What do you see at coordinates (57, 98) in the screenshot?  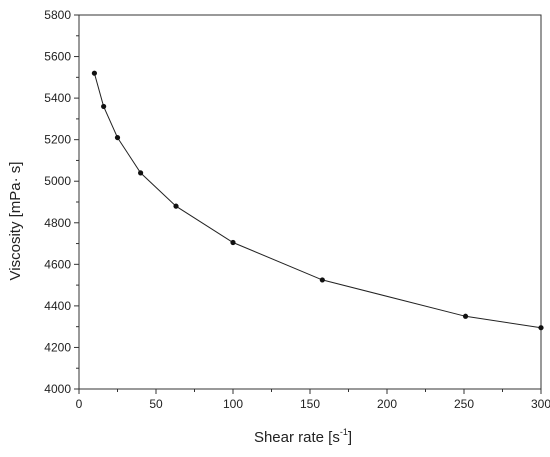 I see `y-tick-label: 5400` at bounding box center [57, 98].